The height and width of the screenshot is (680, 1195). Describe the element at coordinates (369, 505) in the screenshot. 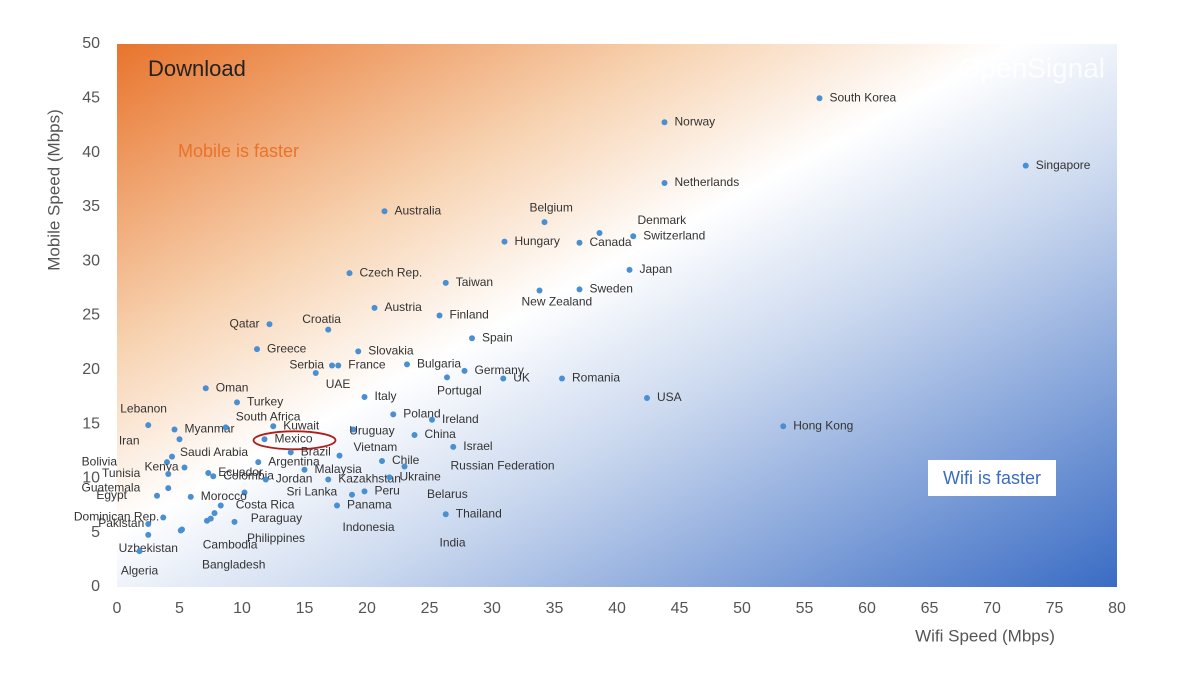

I see `point-label: Panama` at that location.